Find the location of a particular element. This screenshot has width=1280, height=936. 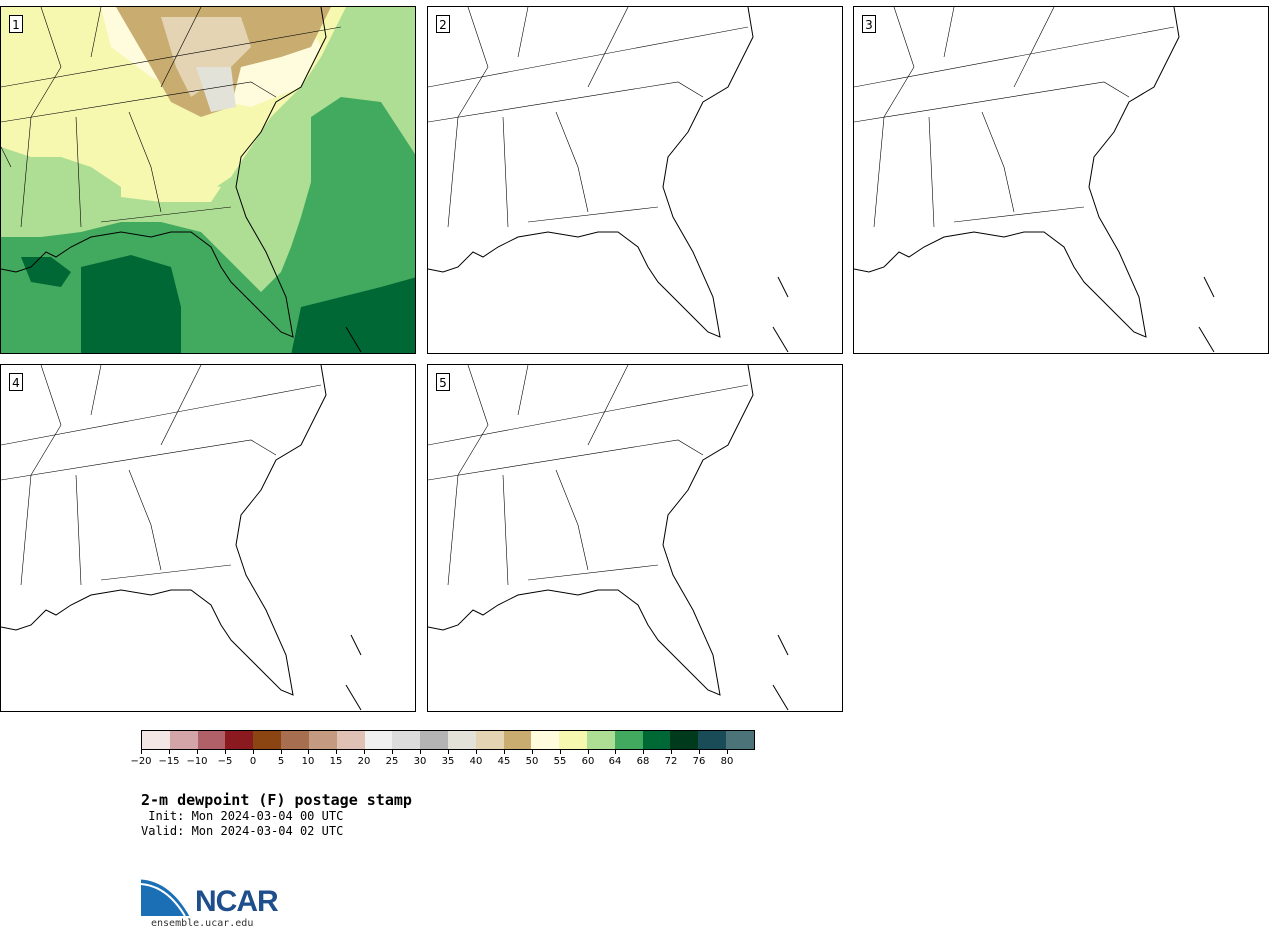

logo-name: NCAR is located at coordinates (237, 901).